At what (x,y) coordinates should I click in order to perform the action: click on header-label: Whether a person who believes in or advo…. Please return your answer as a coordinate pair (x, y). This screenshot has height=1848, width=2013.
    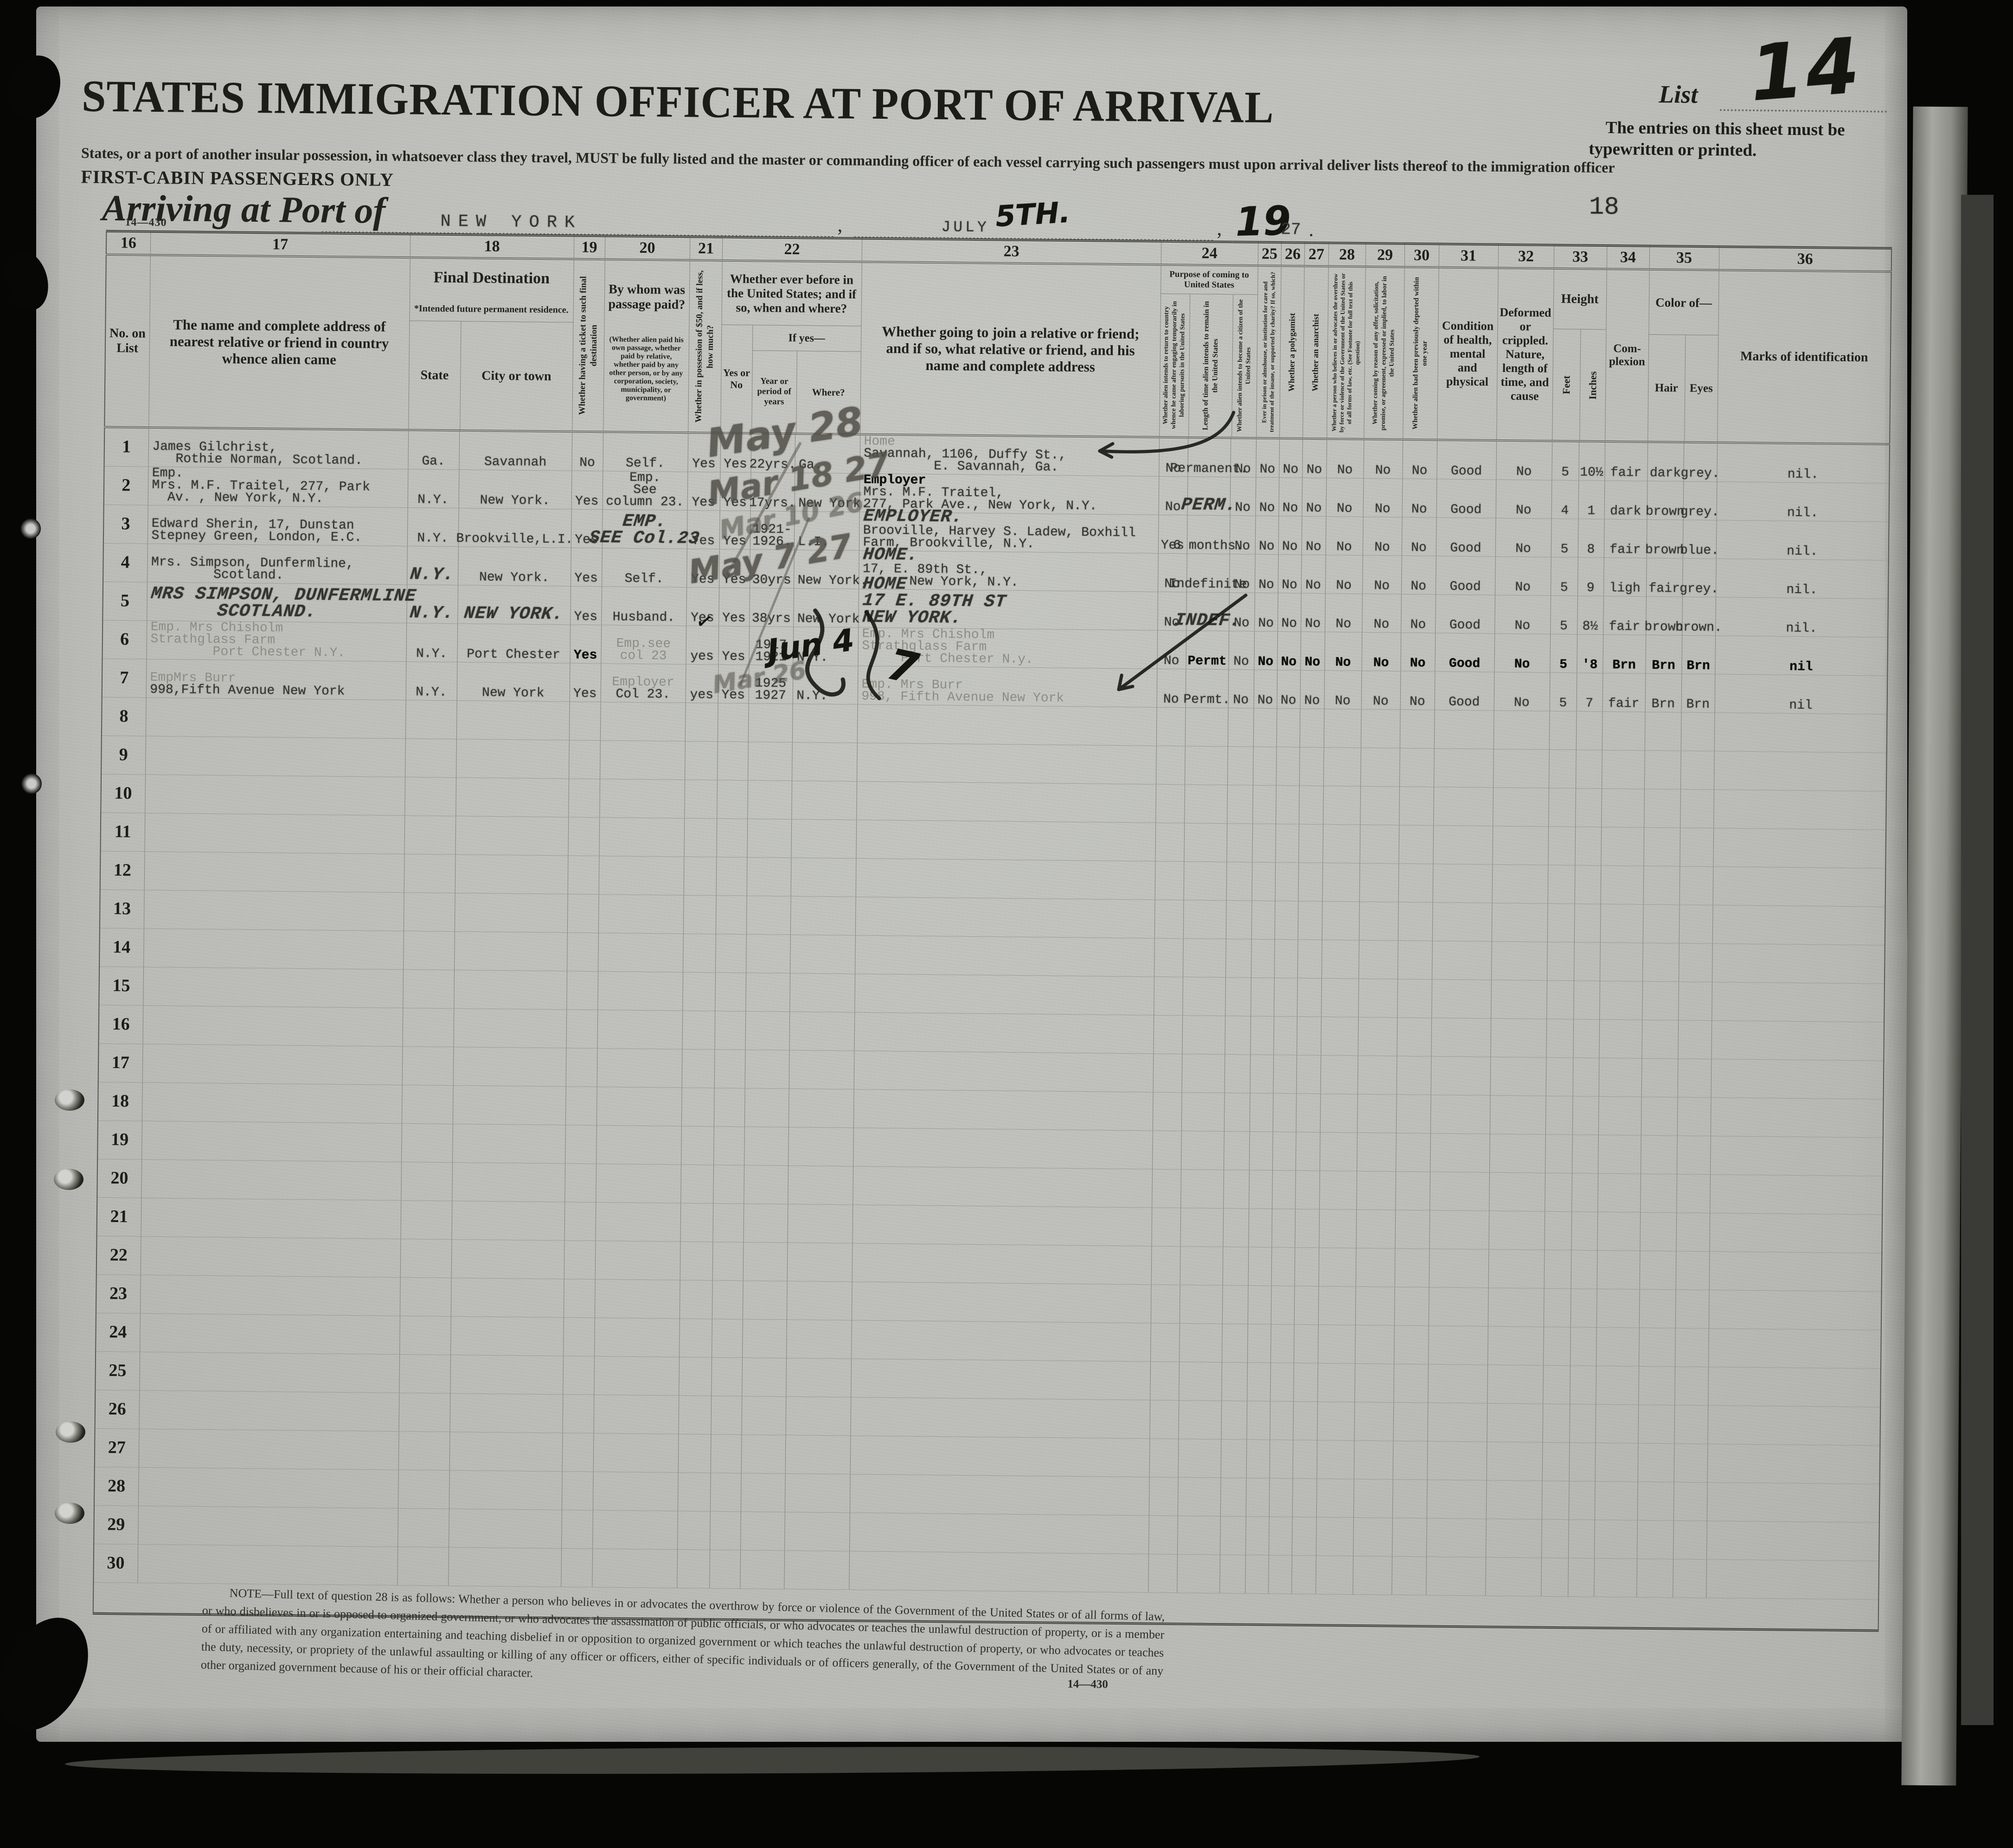
    Looking at the image, I should click on (1345, 353).